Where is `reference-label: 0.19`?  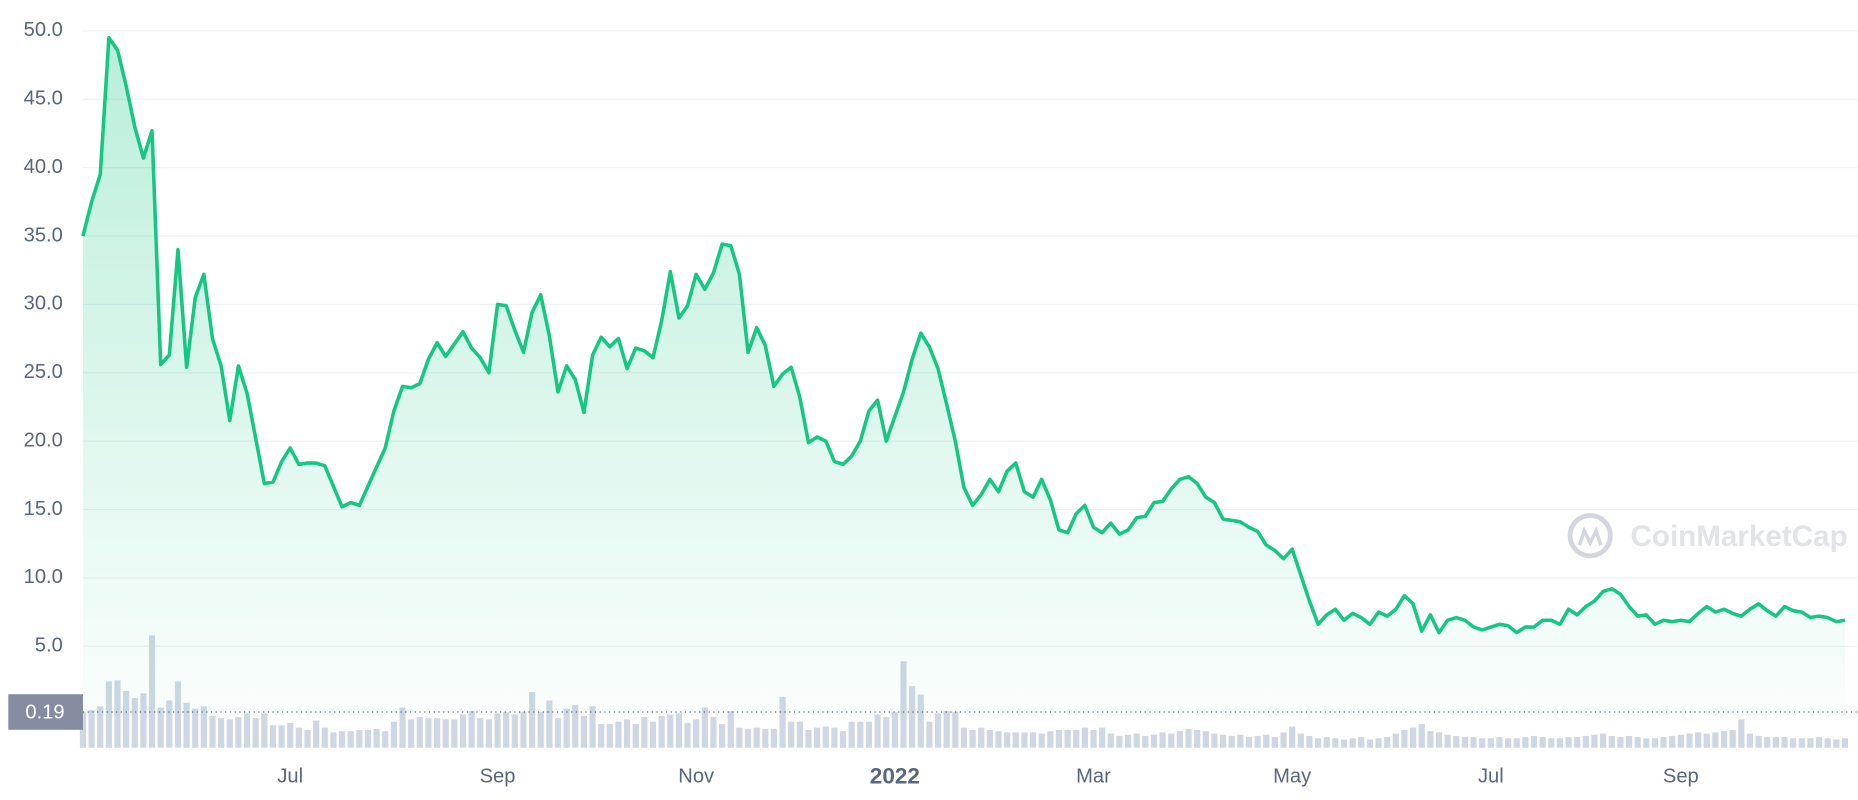
reference-label: 0.19 is located at coordinates (44, 713).